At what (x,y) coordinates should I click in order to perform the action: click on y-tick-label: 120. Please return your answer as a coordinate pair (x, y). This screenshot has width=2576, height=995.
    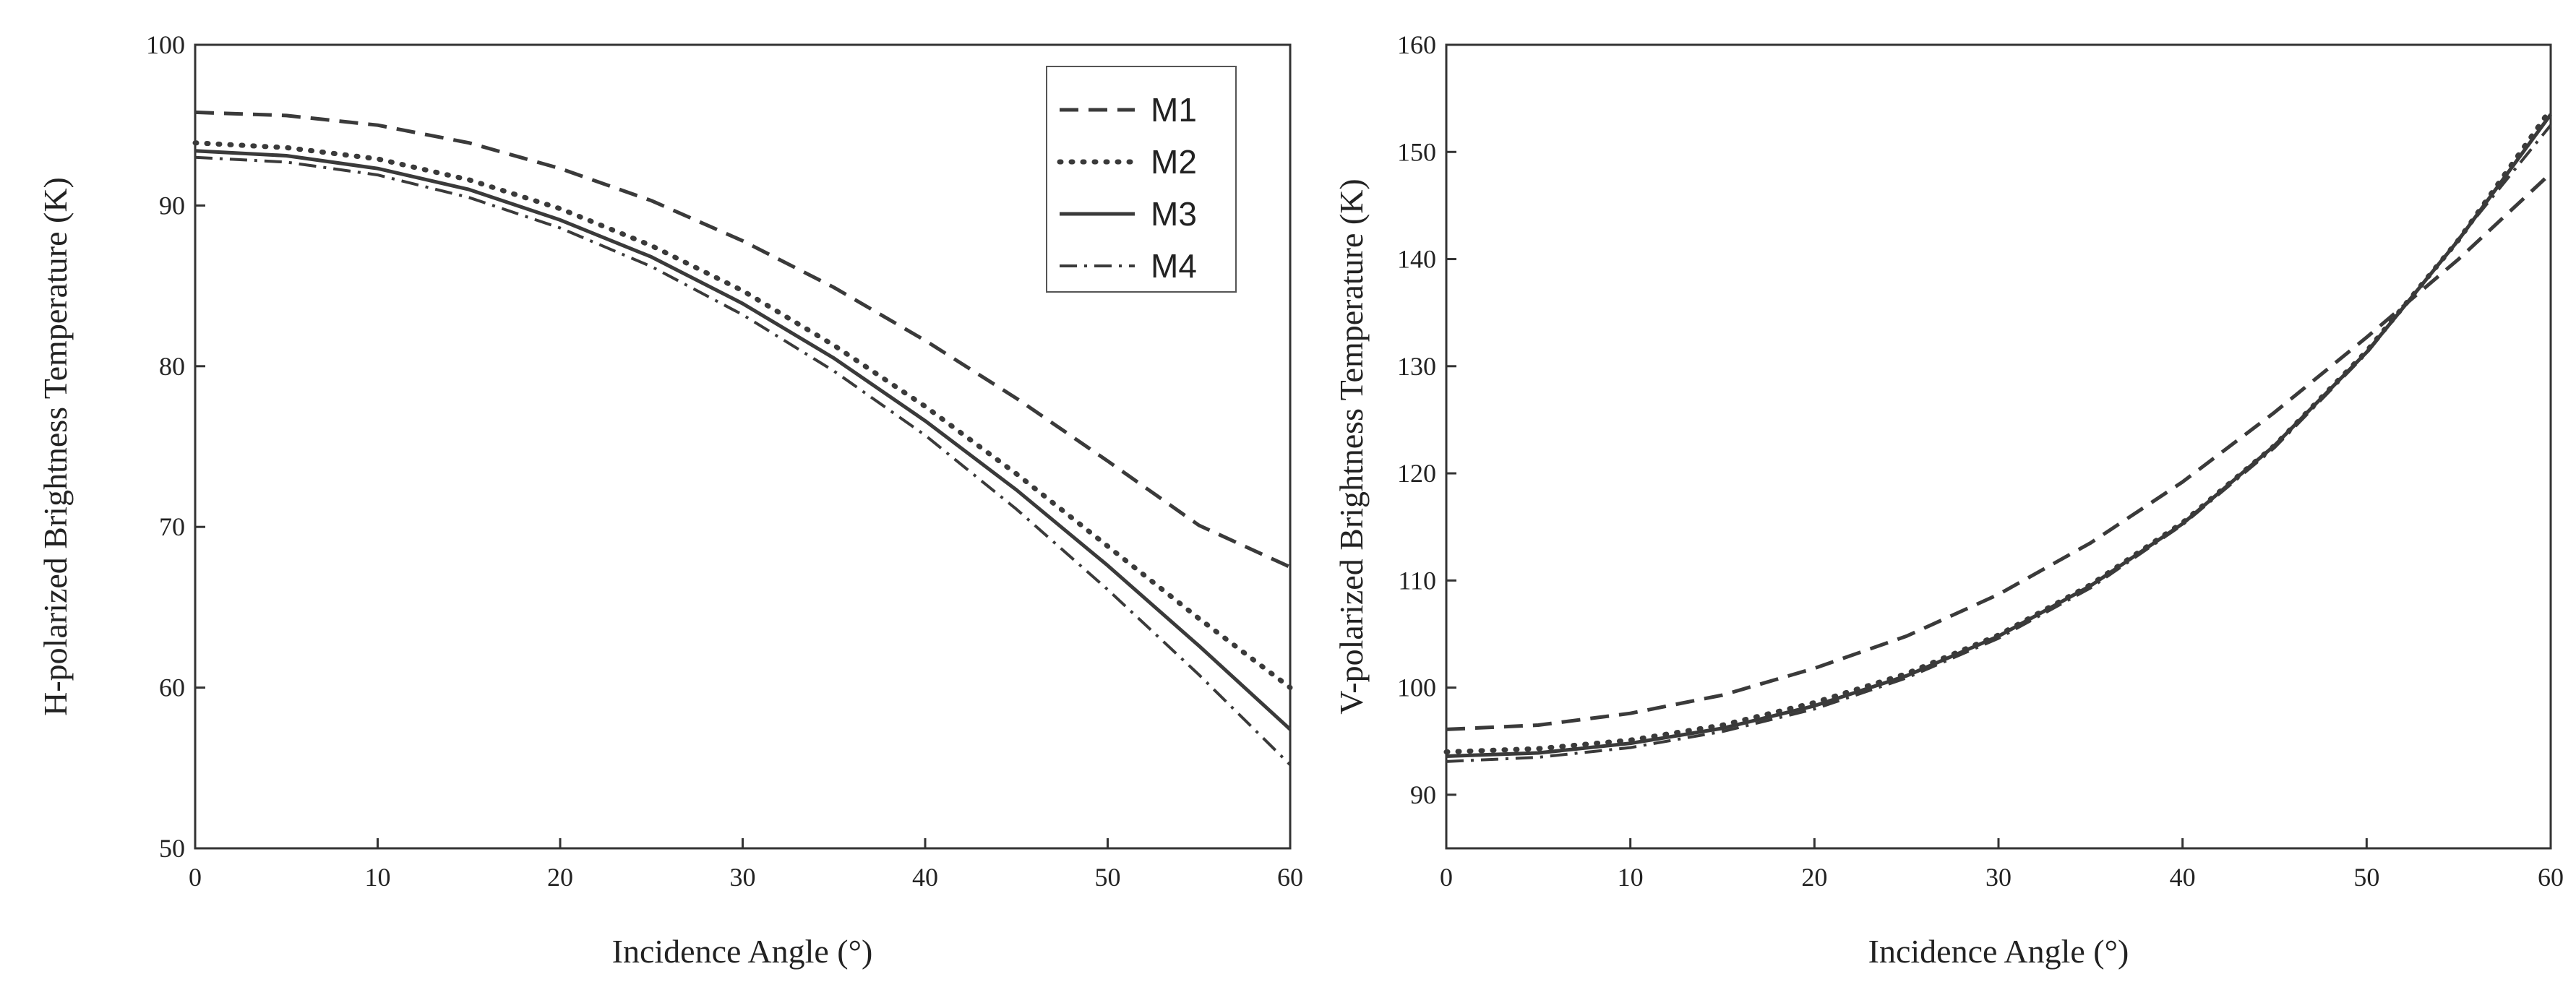
    Looking at the image, I should click on (1416, 474).